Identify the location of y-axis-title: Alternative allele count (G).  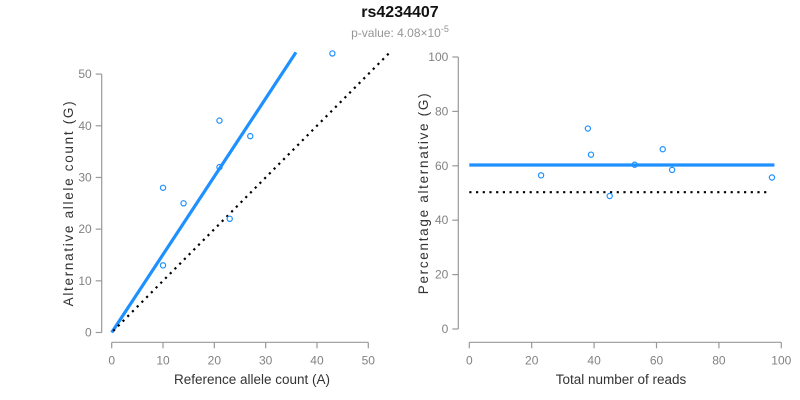
(68, 203).